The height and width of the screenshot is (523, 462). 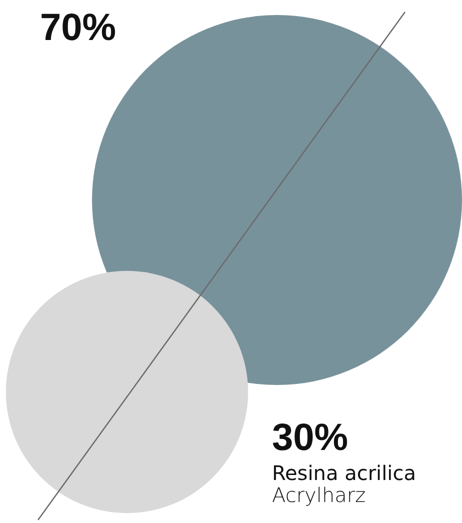 What do you see at coordinates (344, 484) in the screenshot?
I see `category-label: Resina acrilica Acrylharz` at bounding box center [344, 484].